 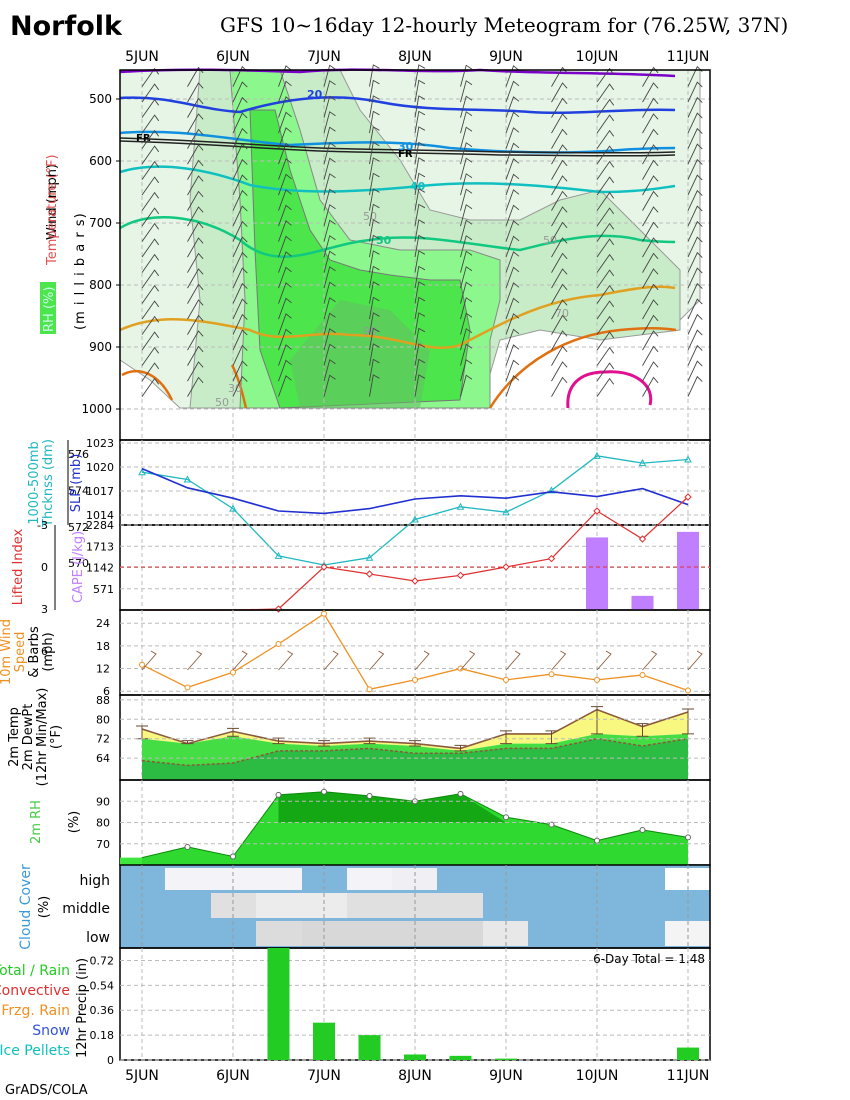 What do you see at coordinates (562, 313) in the screenshot?
I see `rh-label-70: 70` at bounding box center [562, 313].